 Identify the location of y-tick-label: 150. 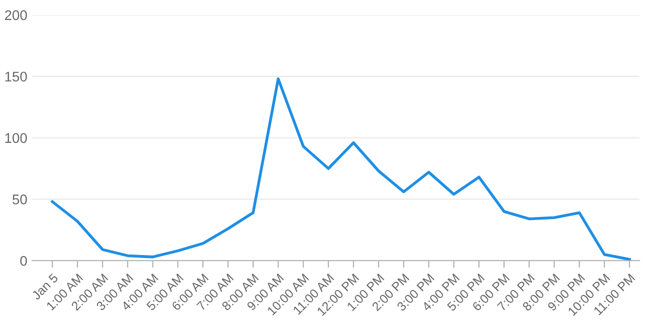
(16, 77).